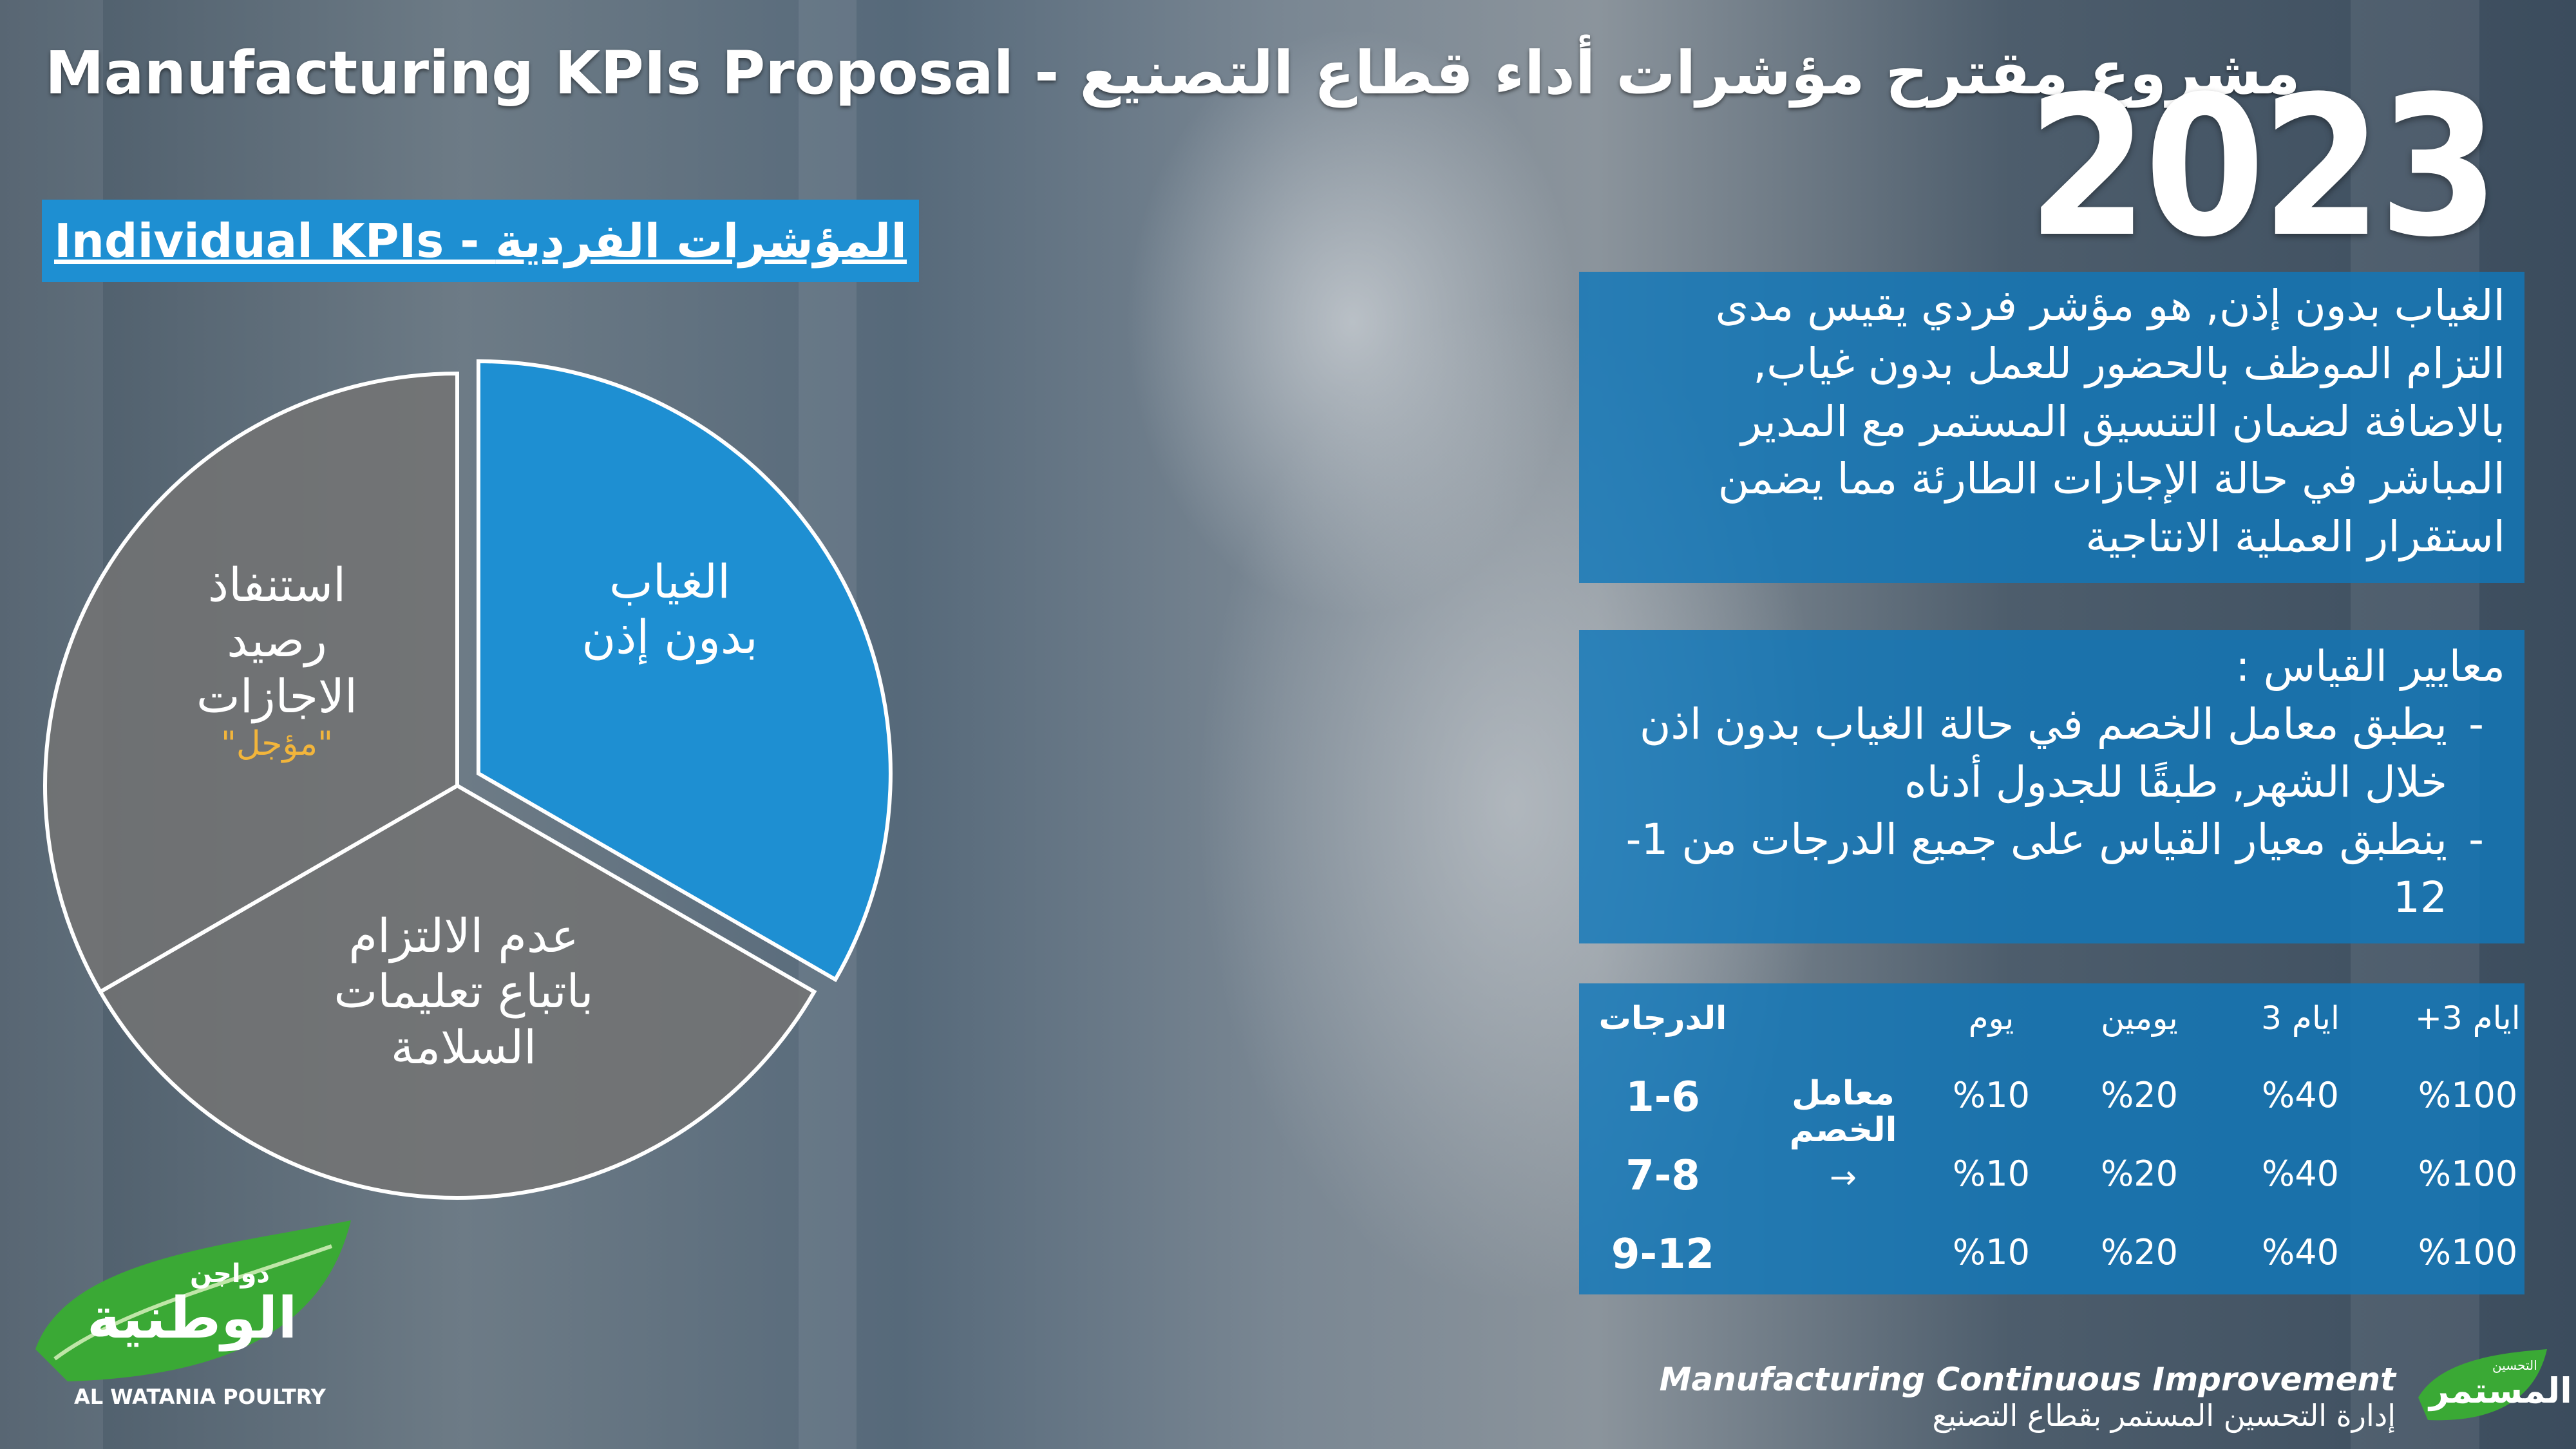  Describe the element at coordinates (1663, 1097) in the screenshot. I see `grade-cell: 1-6` at that location.